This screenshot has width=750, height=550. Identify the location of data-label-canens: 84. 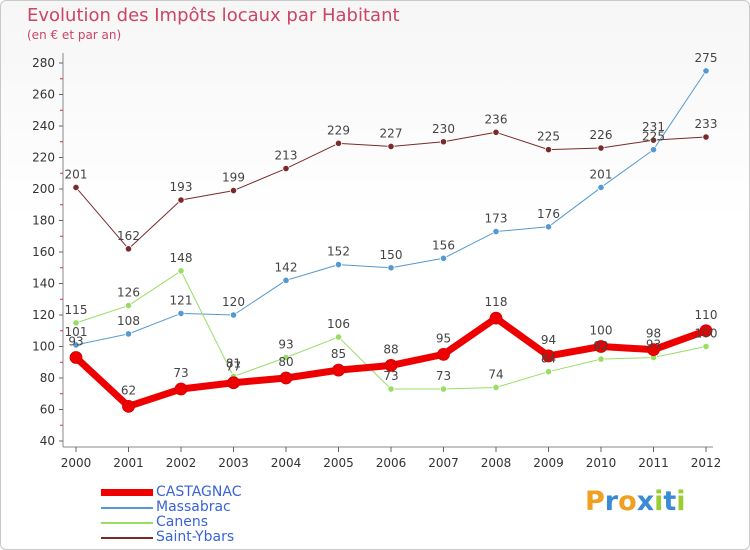
(548, 359).